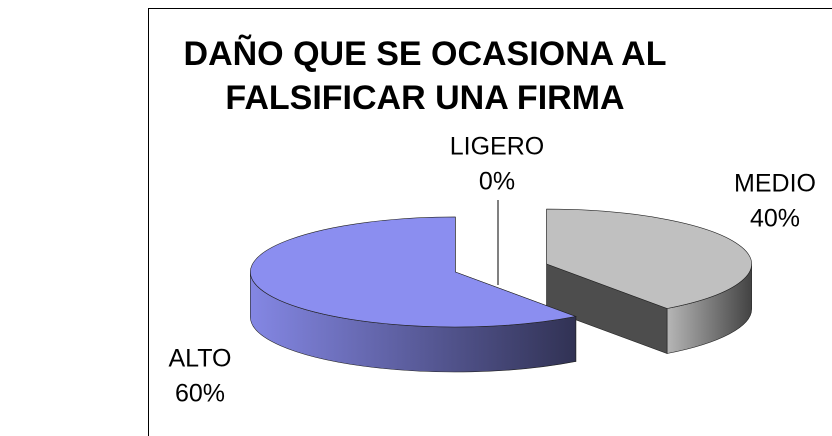  I want to click on slice-value-label: 0%, so click(497, 182).